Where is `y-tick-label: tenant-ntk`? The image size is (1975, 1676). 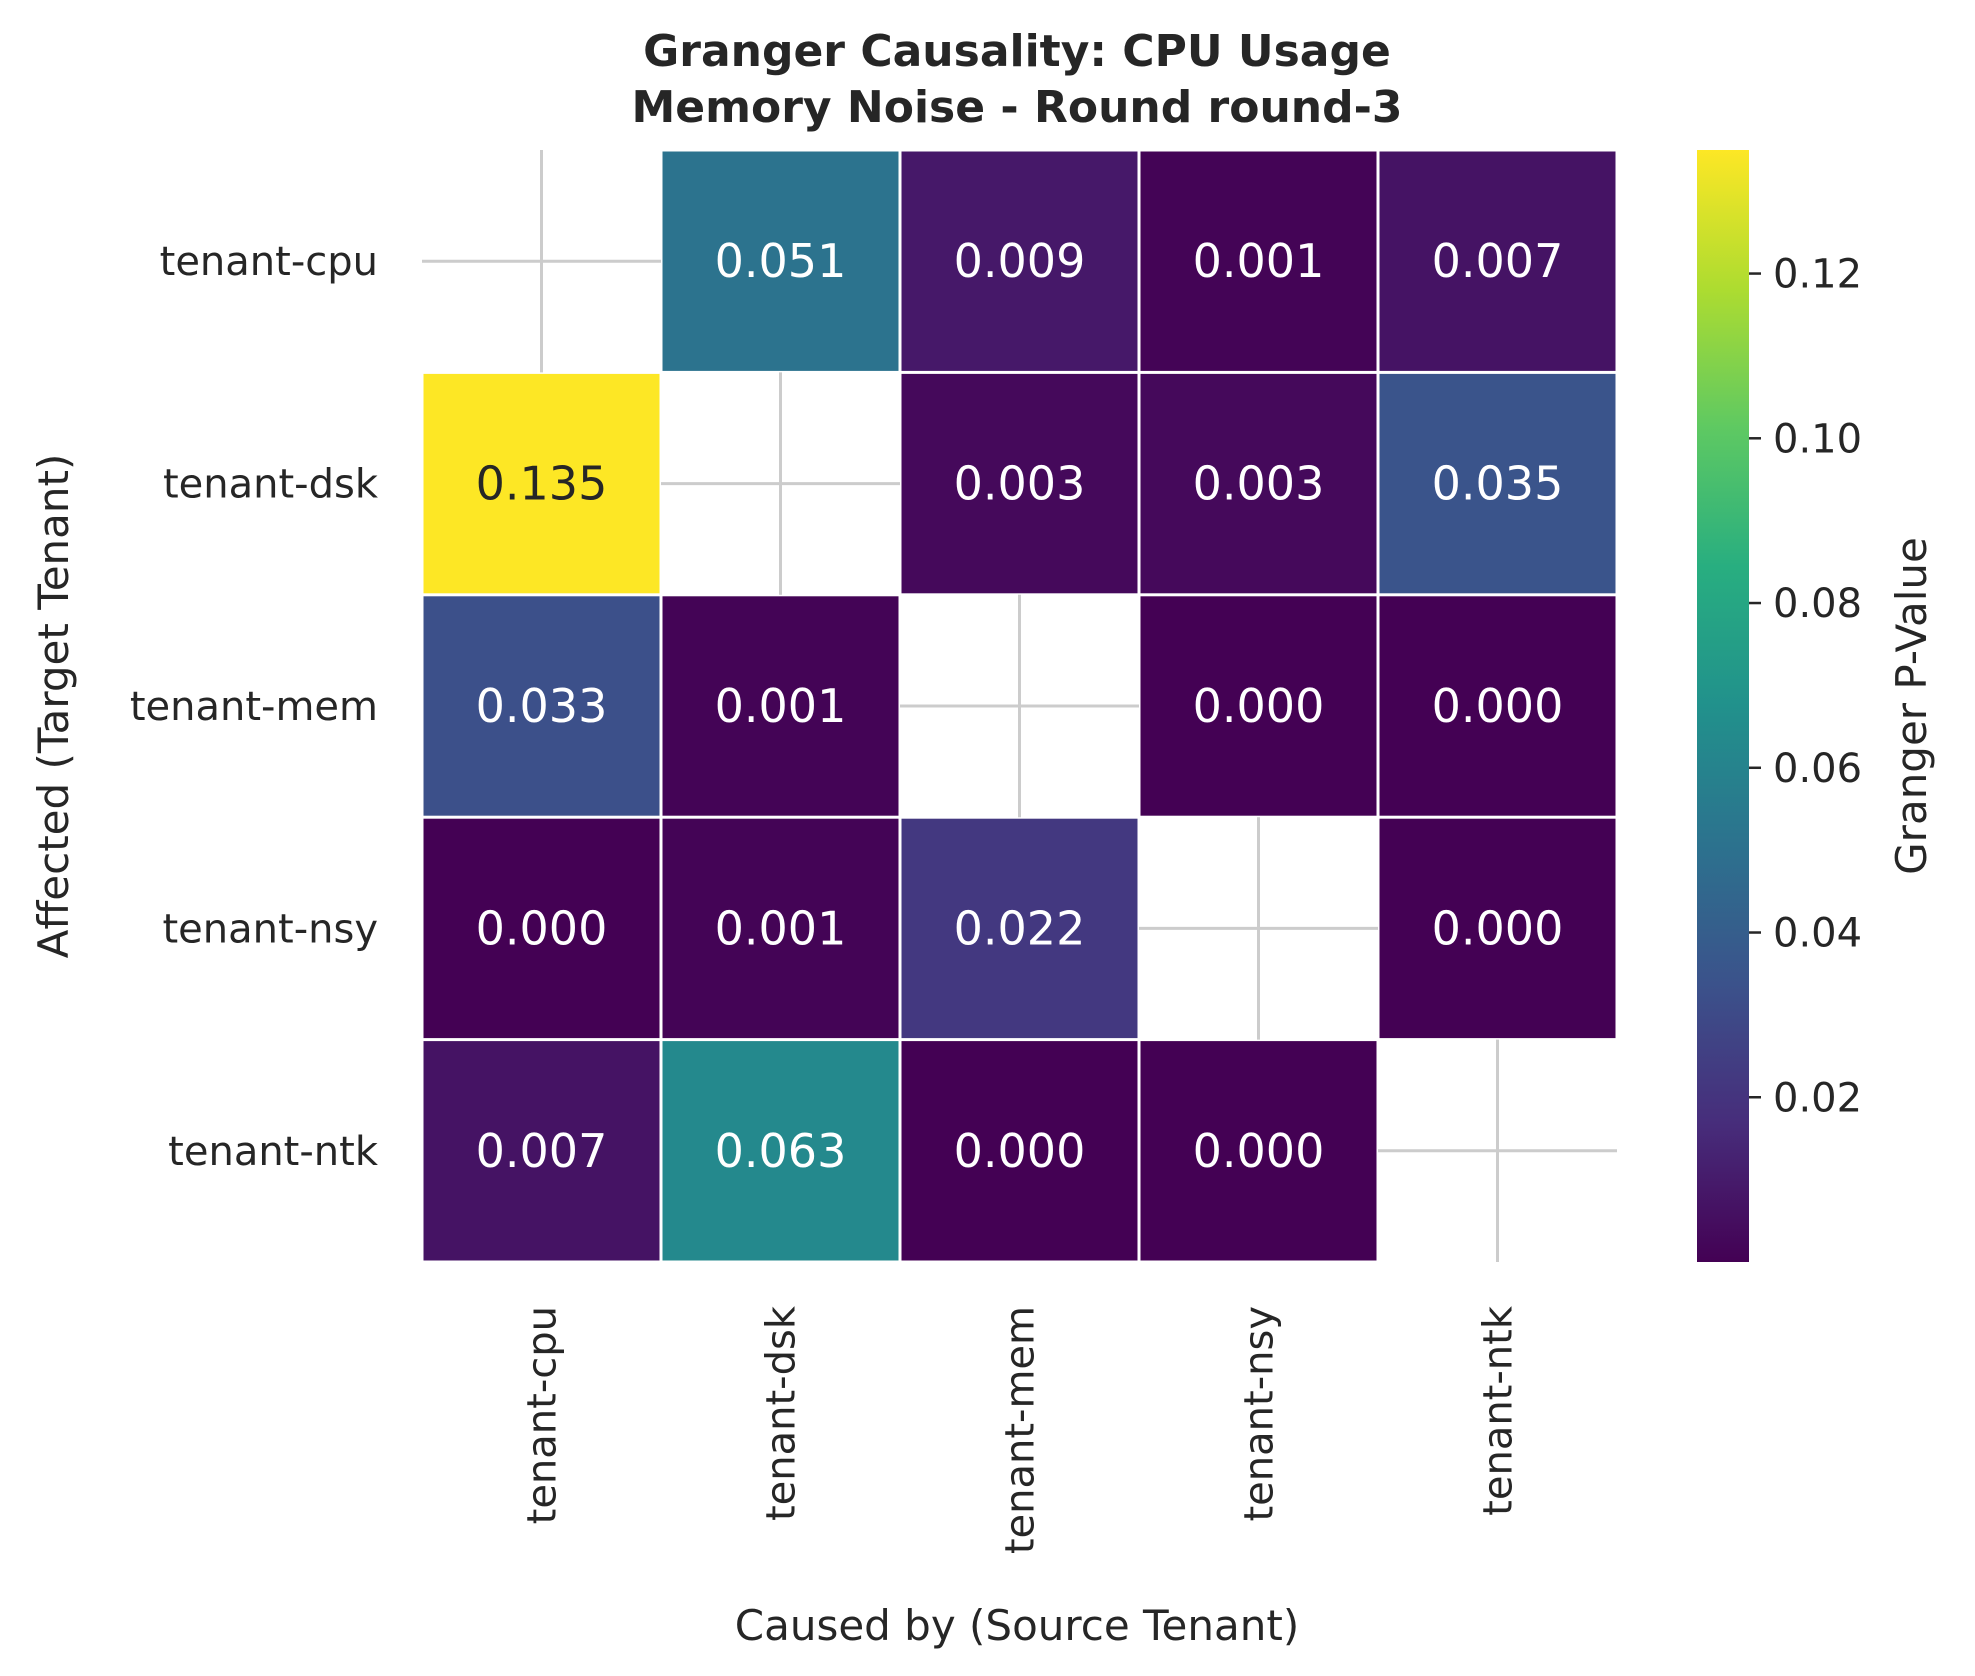 y-tick-label: tenant-ntk is located at coordinates (273, 1152).